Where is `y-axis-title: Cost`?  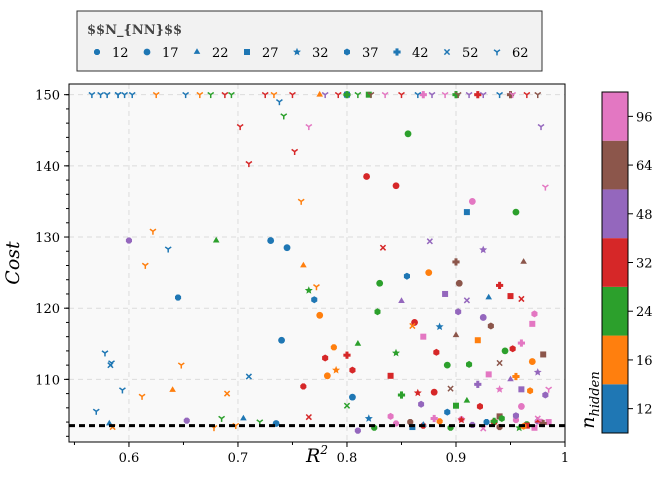
y-axis-title: Cost is located at coordinates (13, 263).